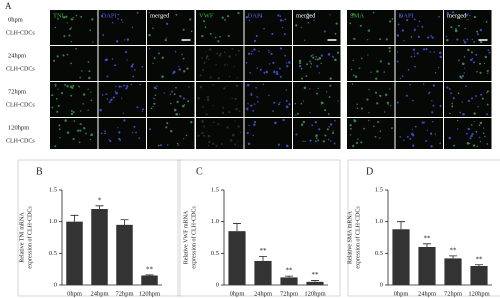 The image size is (500, 298). What do you see at coordinates (17, 91) in the screenshot?
I see `row-label: 72hpm` at bounding box center [17, 91].